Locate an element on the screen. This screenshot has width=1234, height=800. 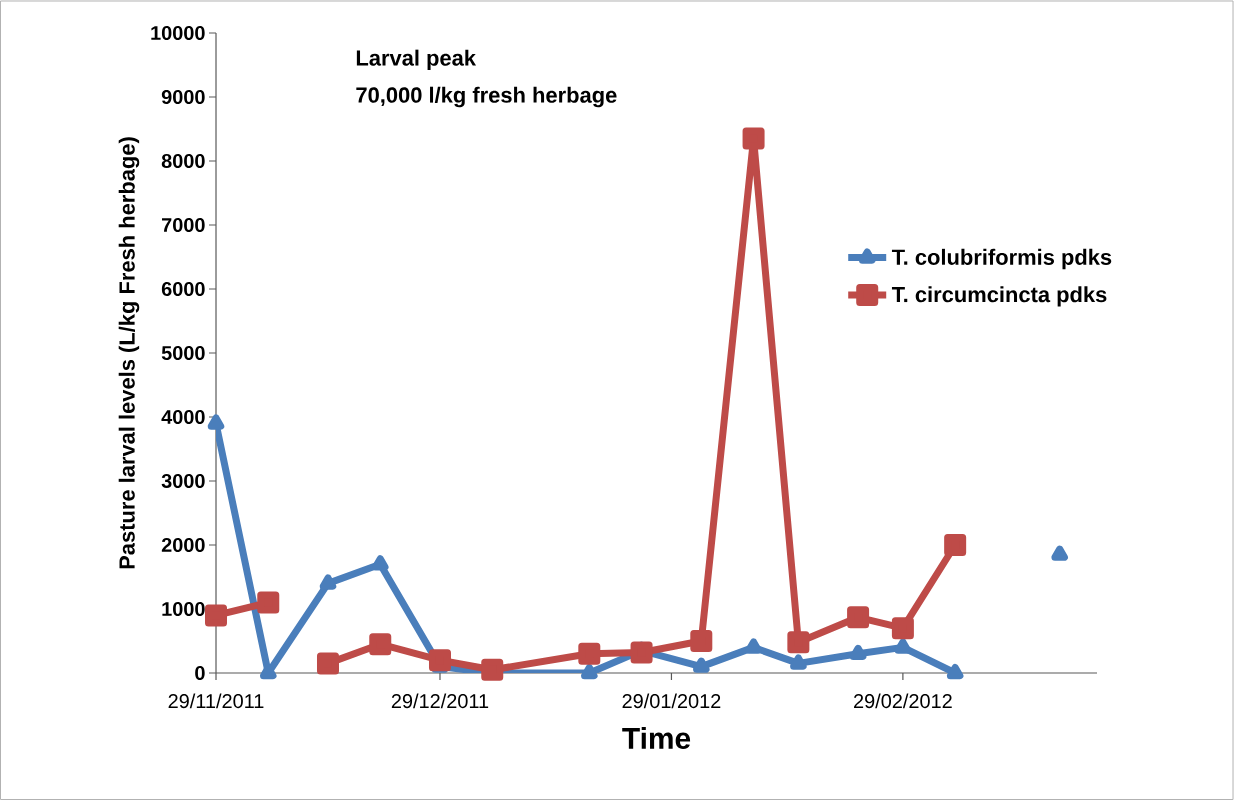
y-tick-label: 2000 is located at coordinates (183, 545).